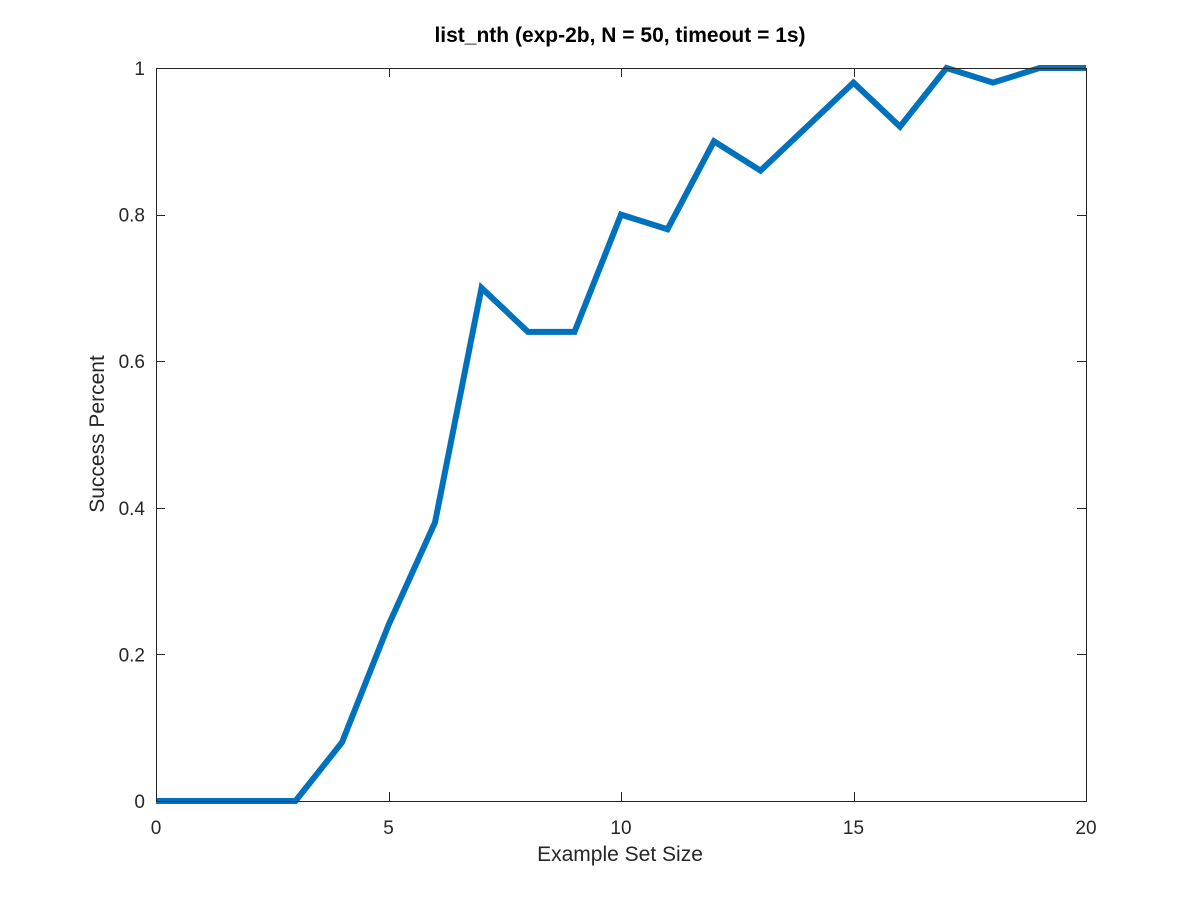 The width and height of the screenshot is (1200, 900). Describe the element at coordinates (97, 434) in the screenshot. I see `y-axis-label: Success Percent` at that location.